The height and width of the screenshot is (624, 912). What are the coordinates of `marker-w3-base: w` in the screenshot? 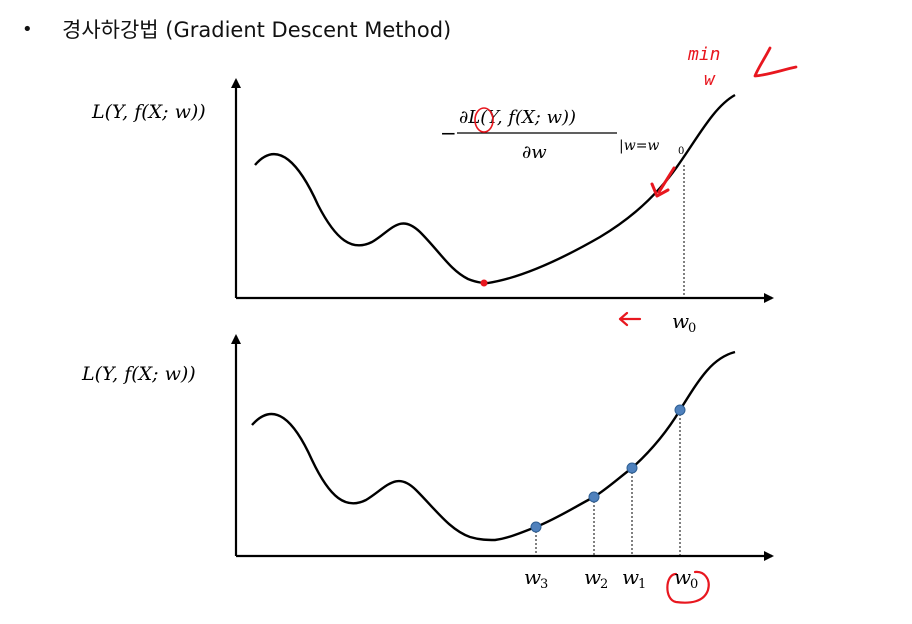 It's located at (532, 577).